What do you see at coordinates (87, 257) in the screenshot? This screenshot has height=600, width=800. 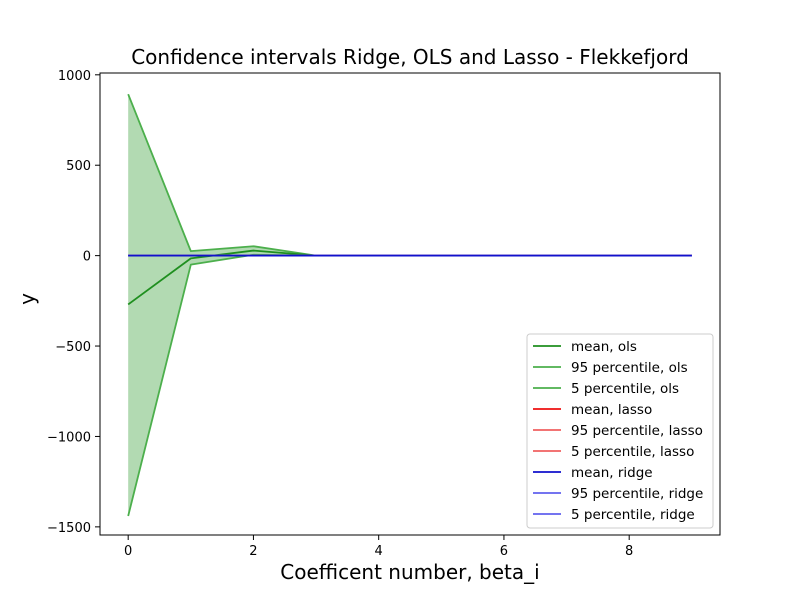 I see `y-tick-label: 0` at bounding box center [87, 257].